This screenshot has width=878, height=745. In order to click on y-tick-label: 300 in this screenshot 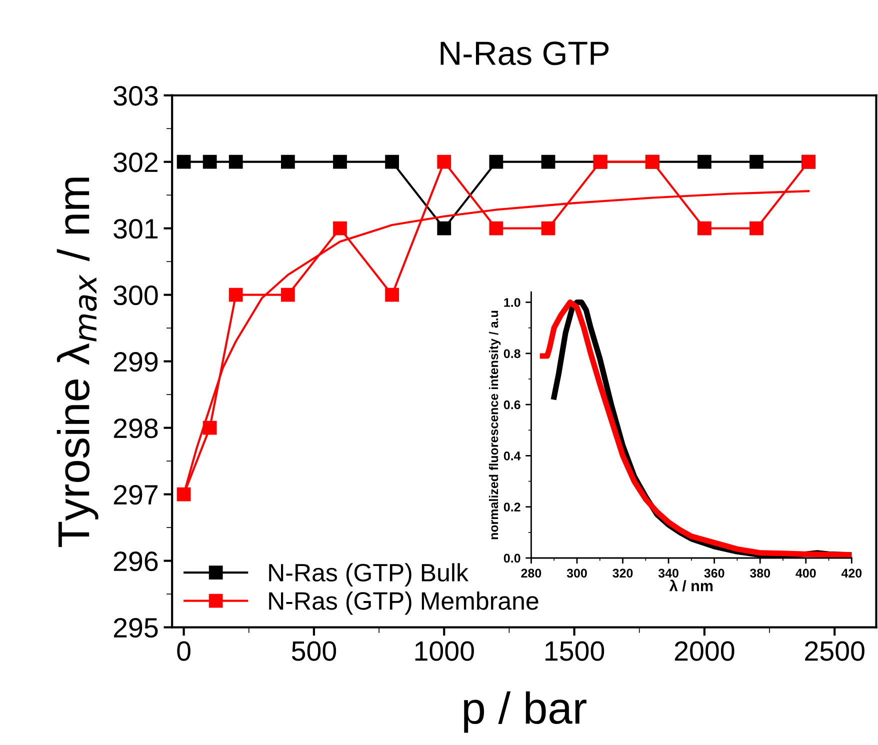, I will do `click(136, 296)`.